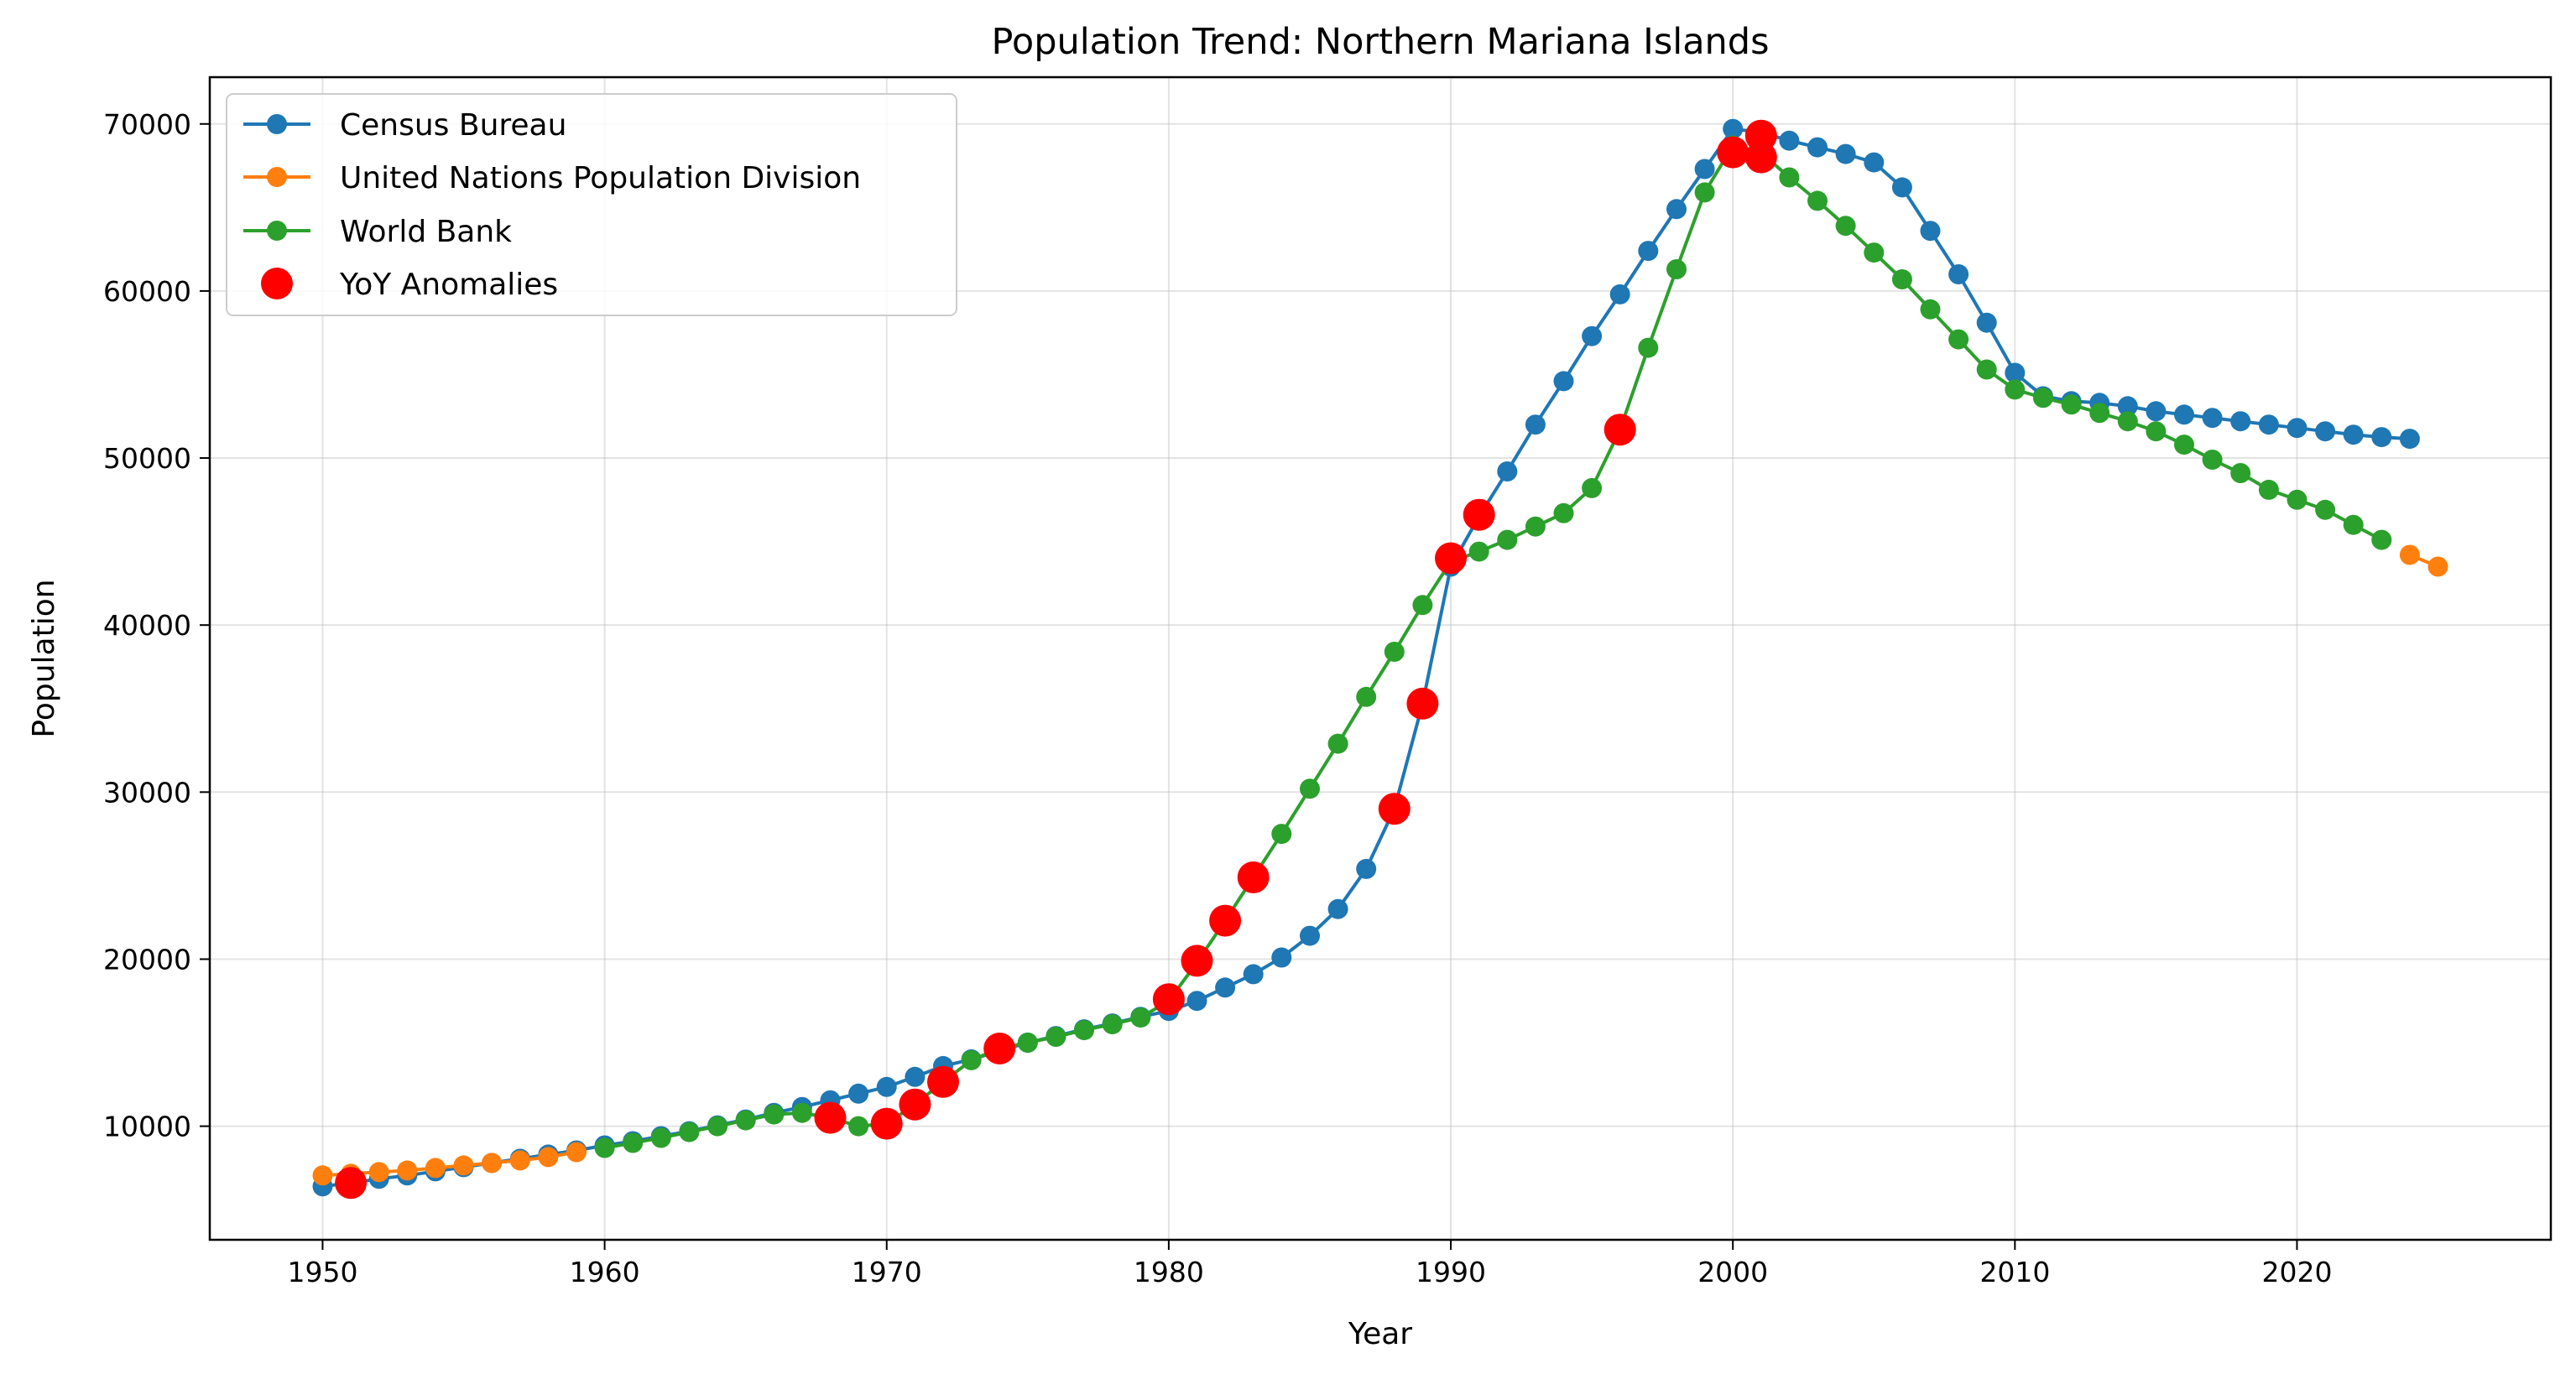 The image size is (2576, 1374). What do you see at coordinates (426, 232) in the screenshot?
I see `legend-label-worldbank: World Bank` at bounding box center [426, 232].